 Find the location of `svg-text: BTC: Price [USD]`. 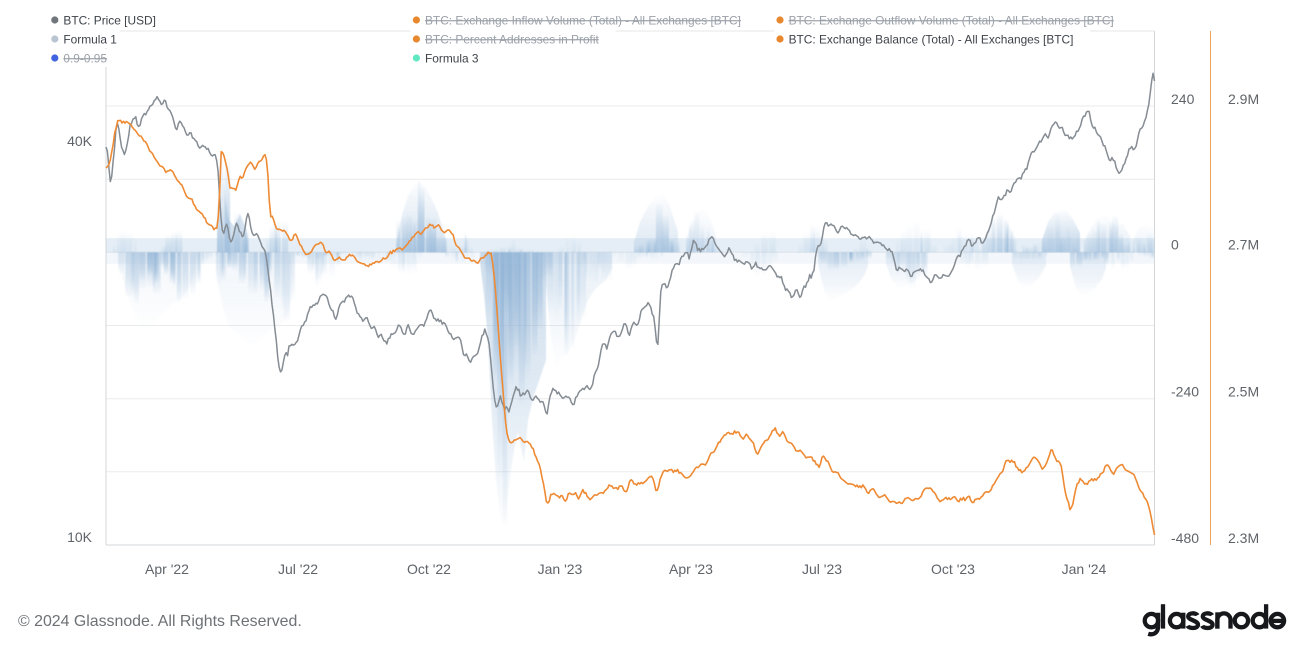

svg-text: BTC: Price [USD] is located at coordinates (109, 20).